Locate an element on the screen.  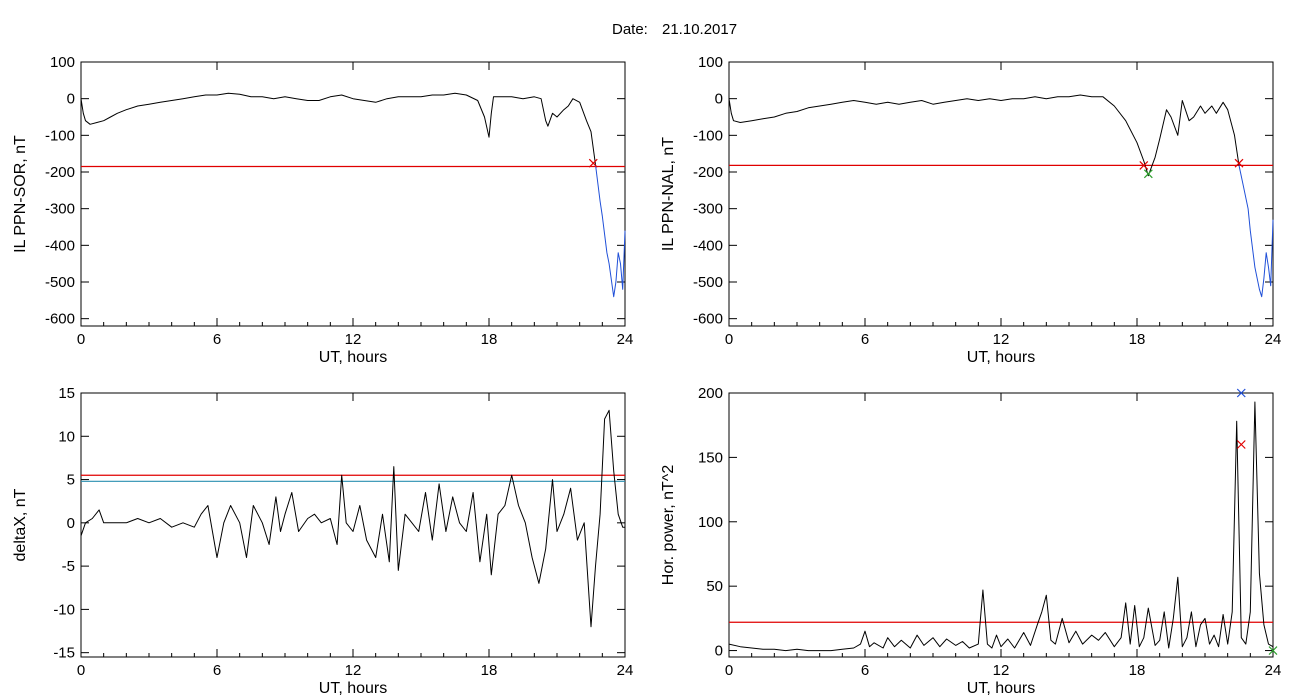
header: Date: 21.10.2017 is located at coordinates (674, 29).